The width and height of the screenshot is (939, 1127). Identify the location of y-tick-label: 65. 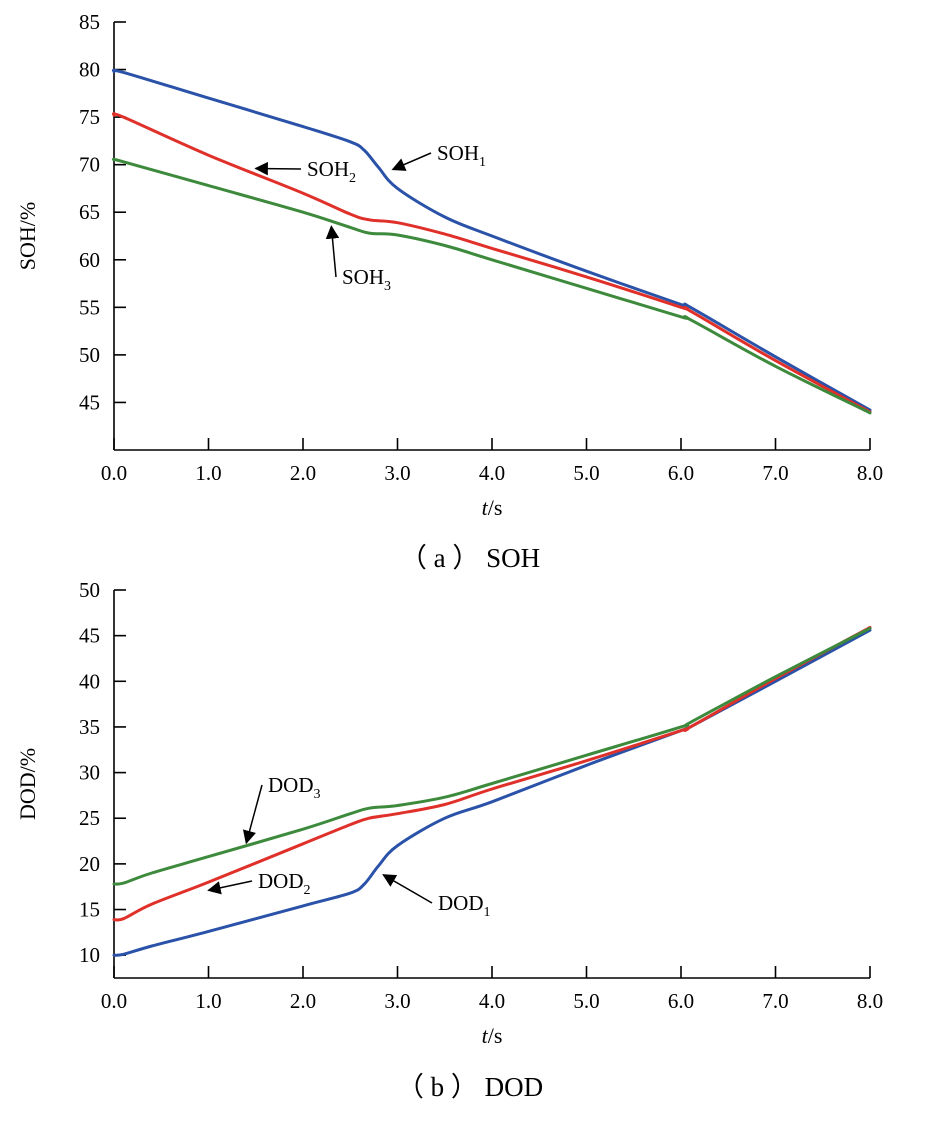
(89, 212).